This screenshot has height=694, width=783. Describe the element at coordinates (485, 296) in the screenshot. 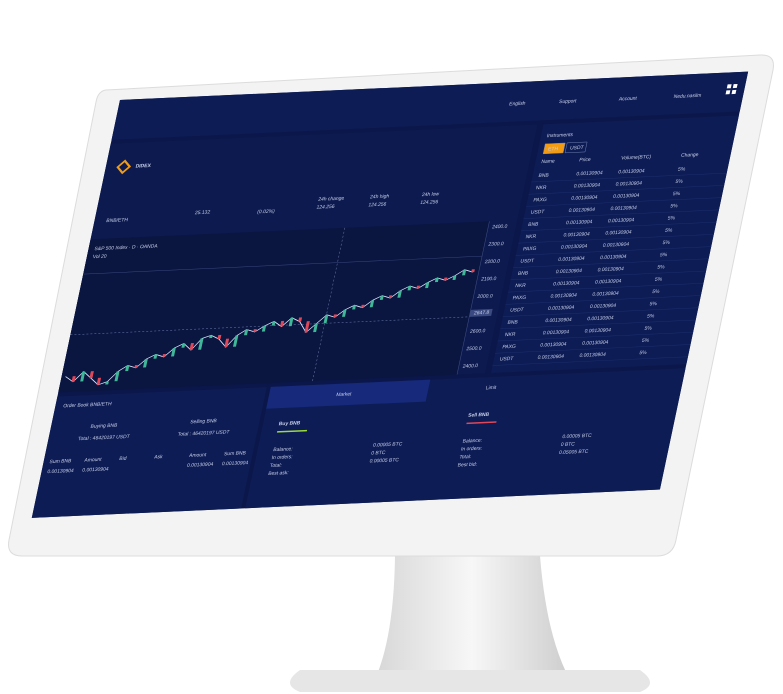

I see `axis-label: 2000.0` at that location.